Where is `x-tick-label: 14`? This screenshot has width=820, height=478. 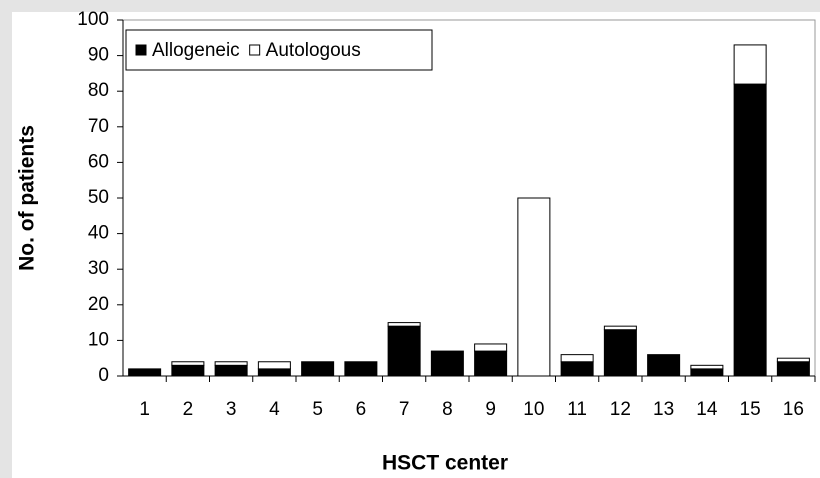 x-tick-label: 14 is located at coordinates (707, 409).